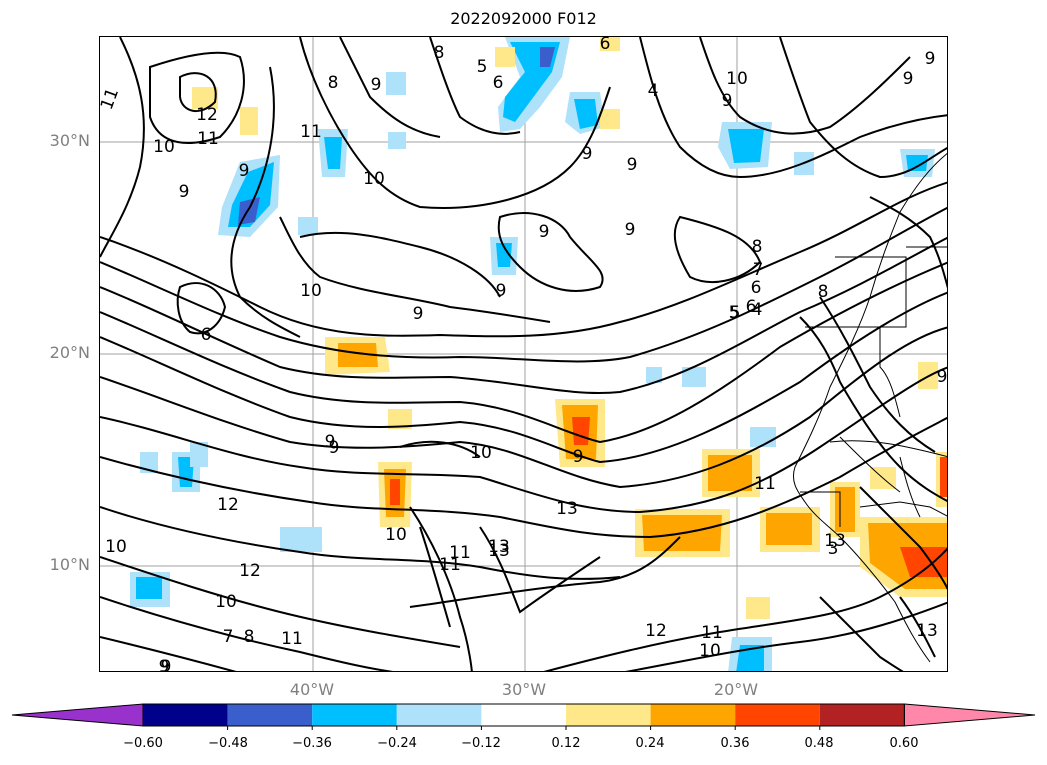 This screenshot has width=1047, height=765. Describe the element at coordinates (481, 743) in the screenshot. I see `colorbar-tick: −0.12` at that location.